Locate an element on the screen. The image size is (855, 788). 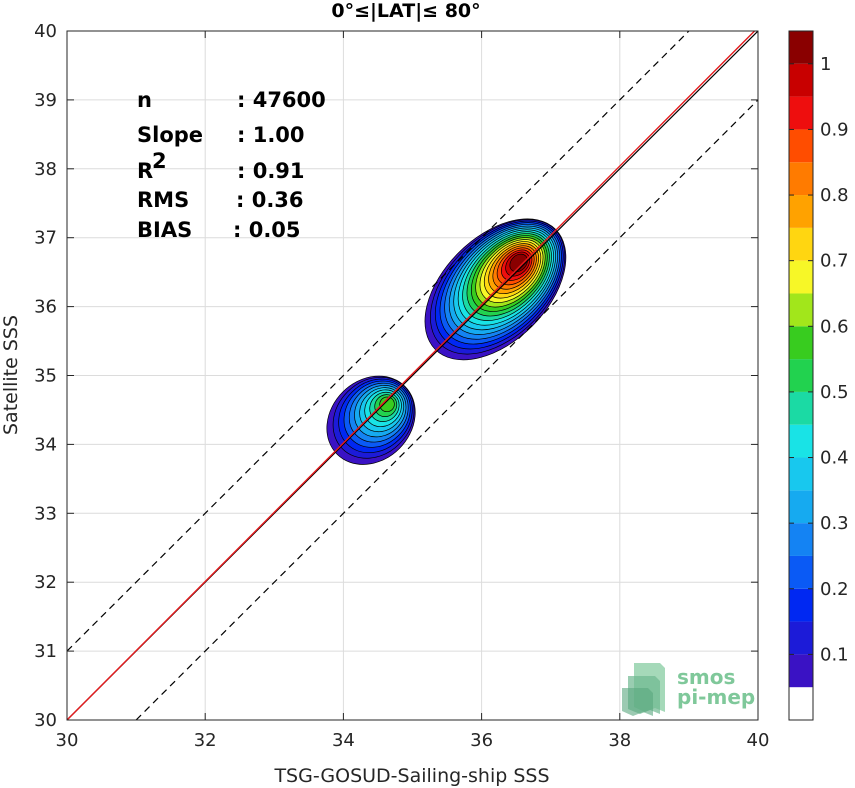
x-tick-label: 32 is located at coordinates (205, 740).